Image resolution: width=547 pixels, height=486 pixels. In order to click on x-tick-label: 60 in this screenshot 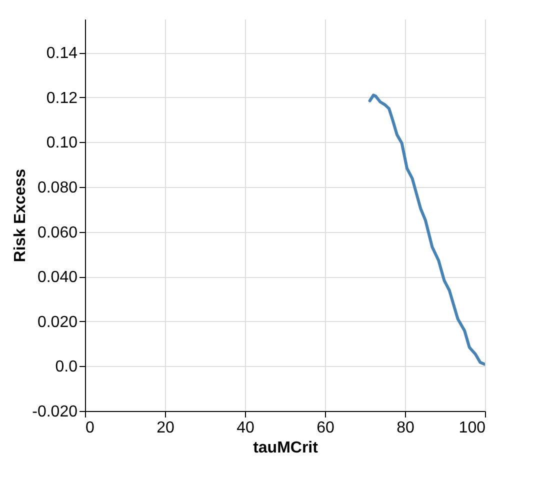, I will do `click(325, 428)`.